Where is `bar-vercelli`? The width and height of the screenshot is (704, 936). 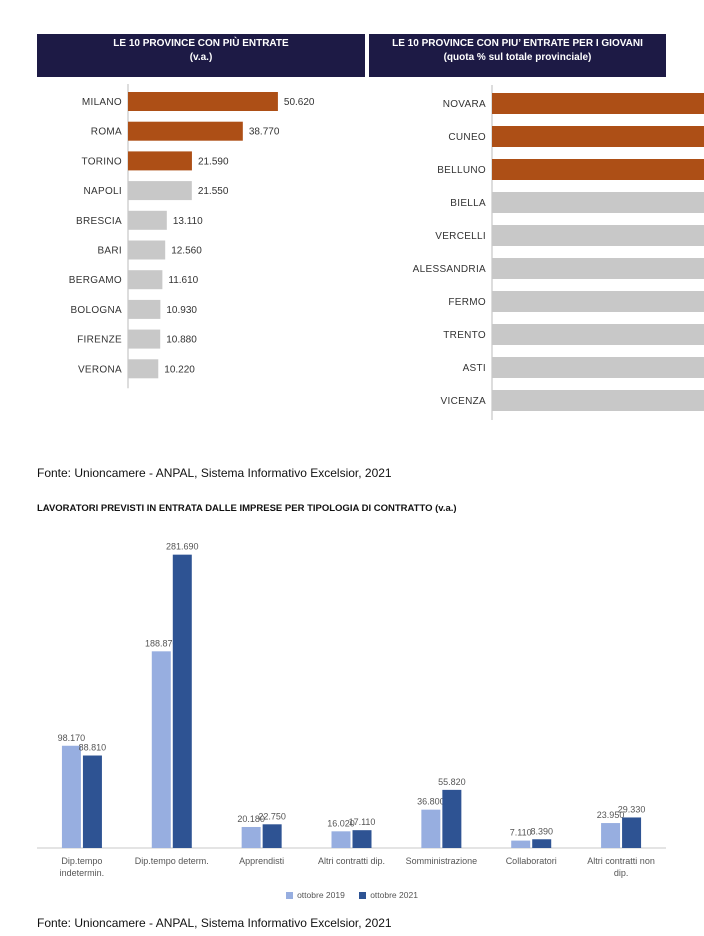
bar-vercelli is located at coordinates (598, 235).